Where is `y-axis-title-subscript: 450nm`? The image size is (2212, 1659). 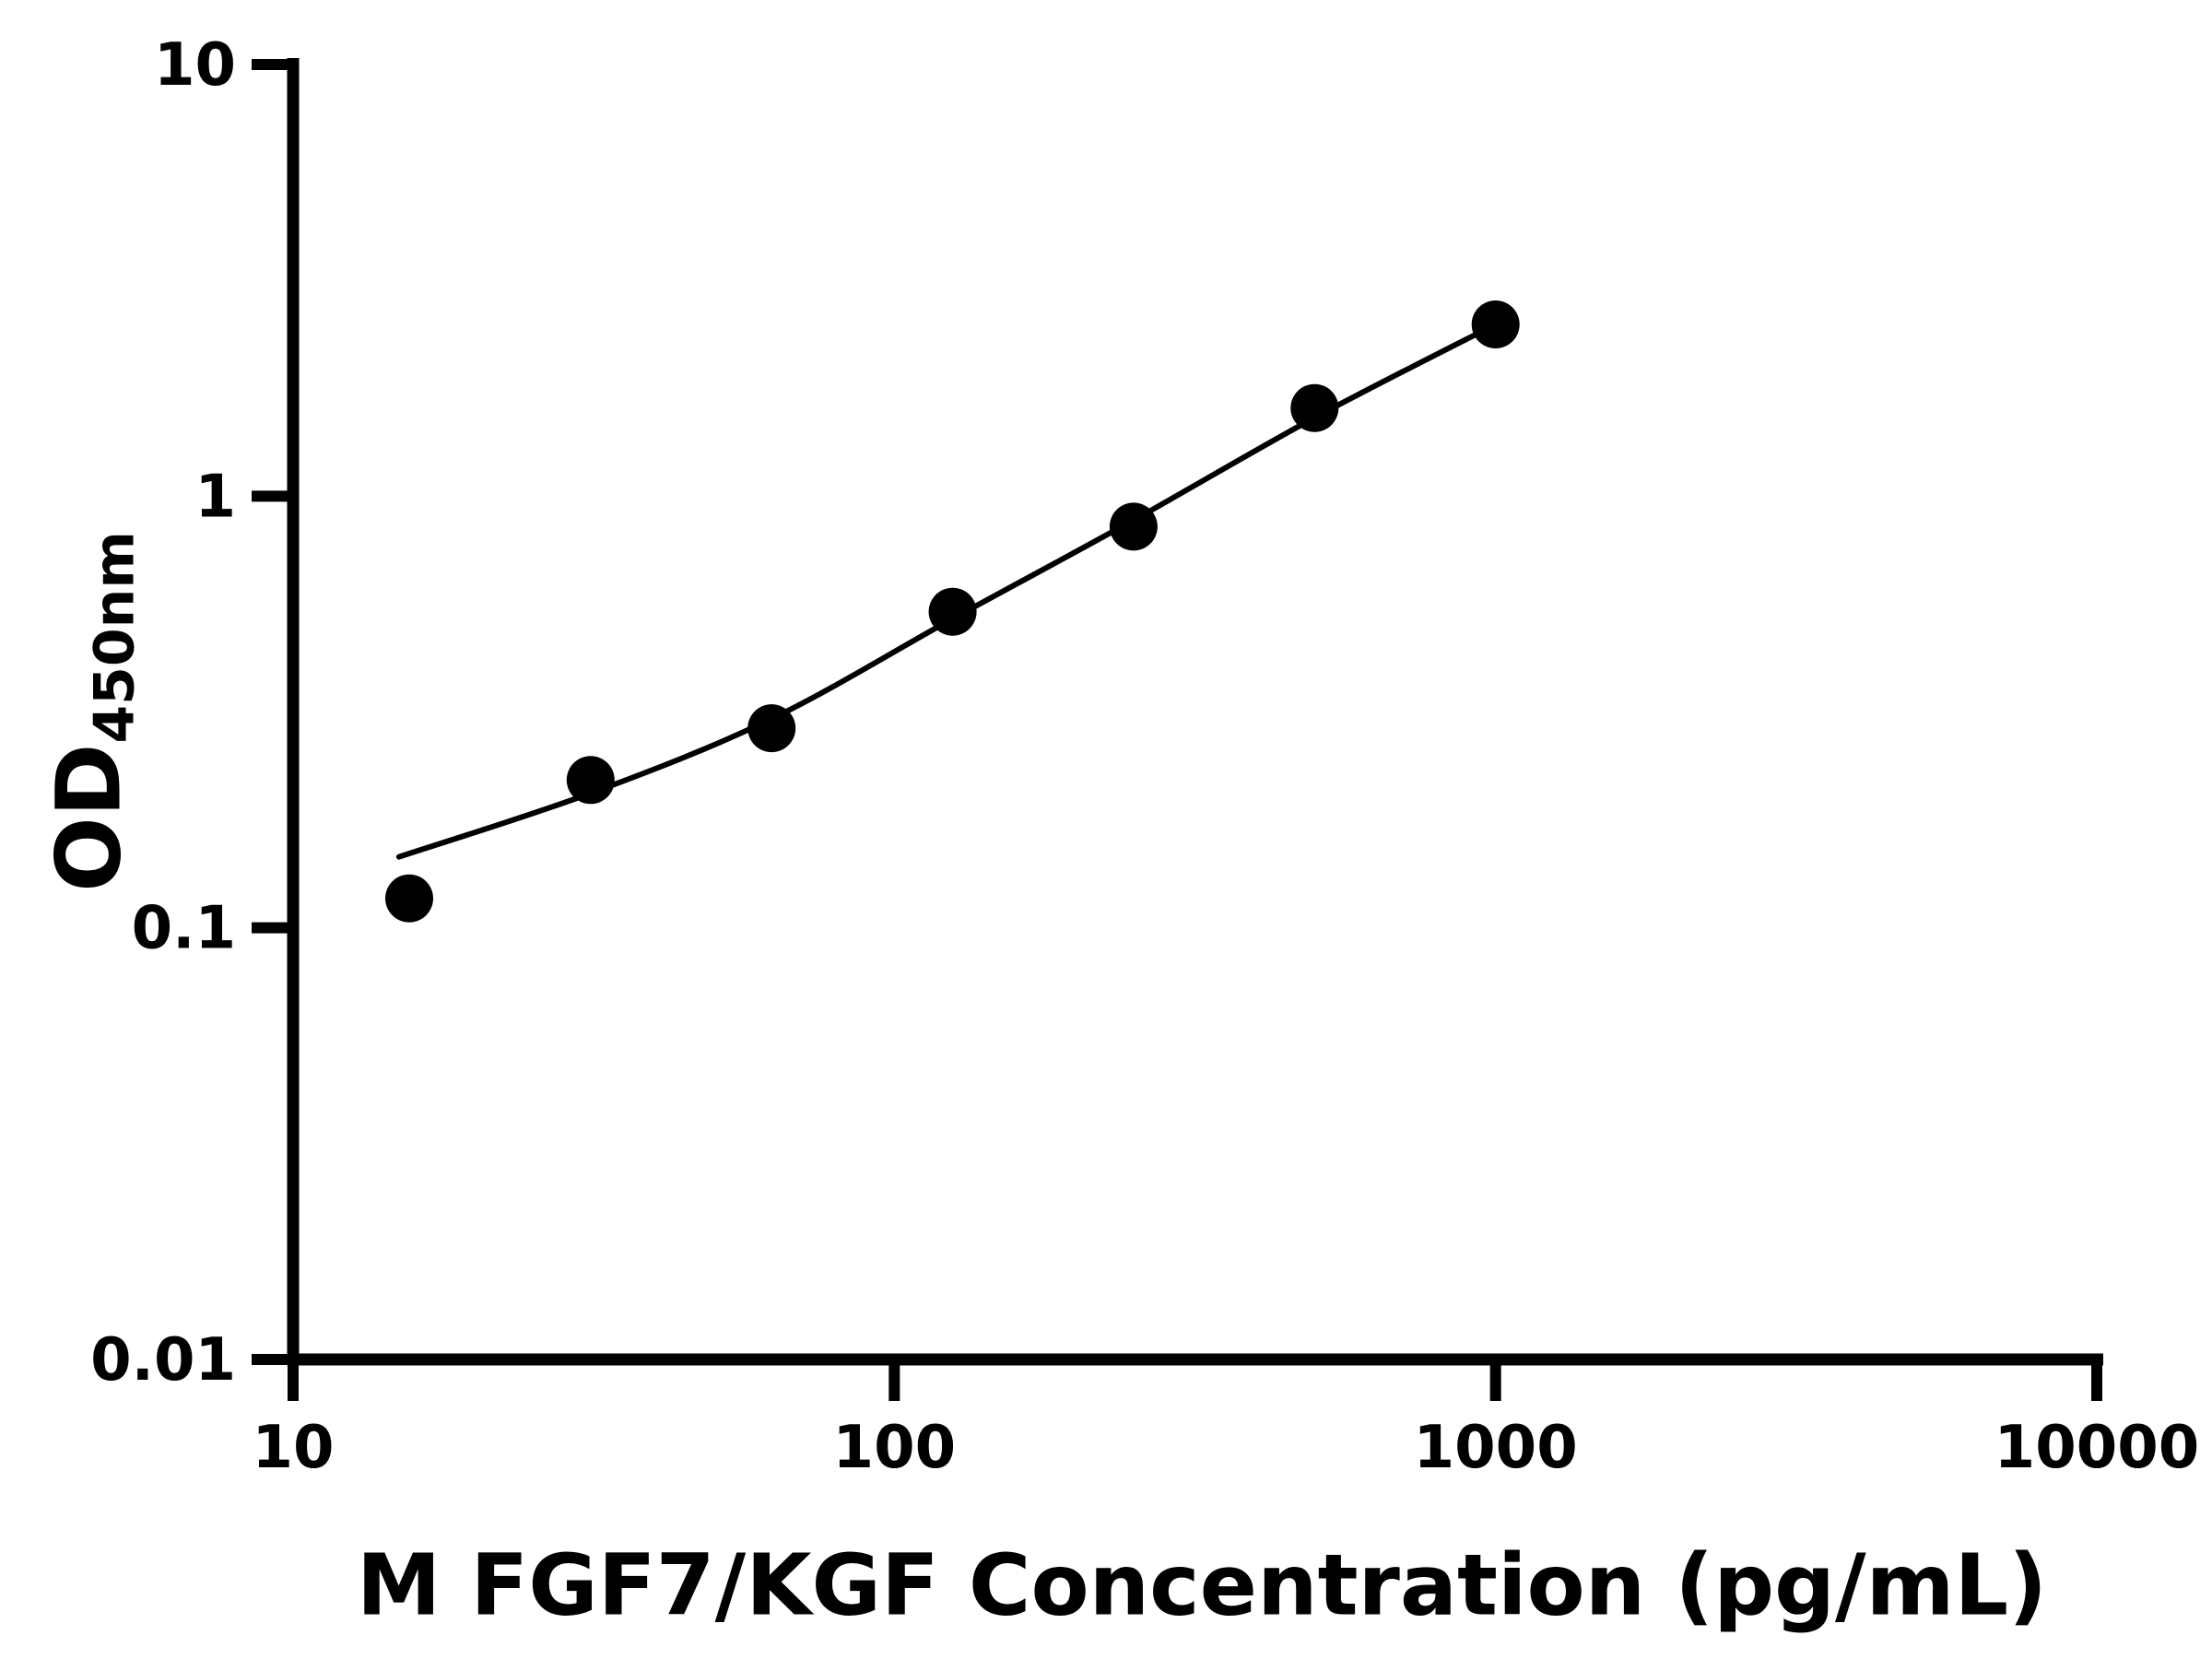
y-axis-title-subscript: 450nm is located at coordinates (114, 637).